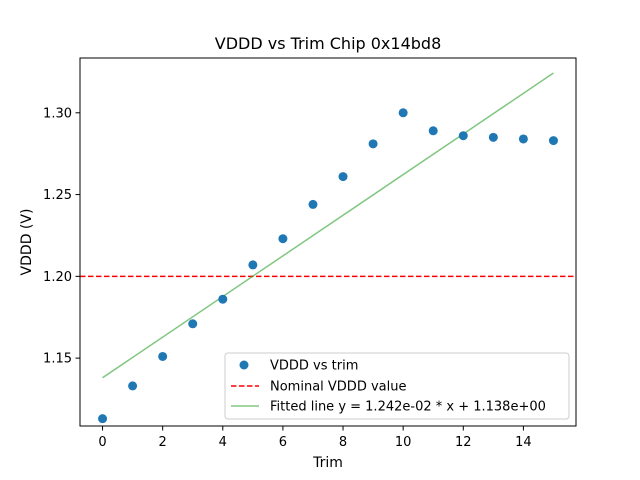  Describe the element at coordinates (223, 442) in the screenshot. I see `x-tick-label: 4` at that location.